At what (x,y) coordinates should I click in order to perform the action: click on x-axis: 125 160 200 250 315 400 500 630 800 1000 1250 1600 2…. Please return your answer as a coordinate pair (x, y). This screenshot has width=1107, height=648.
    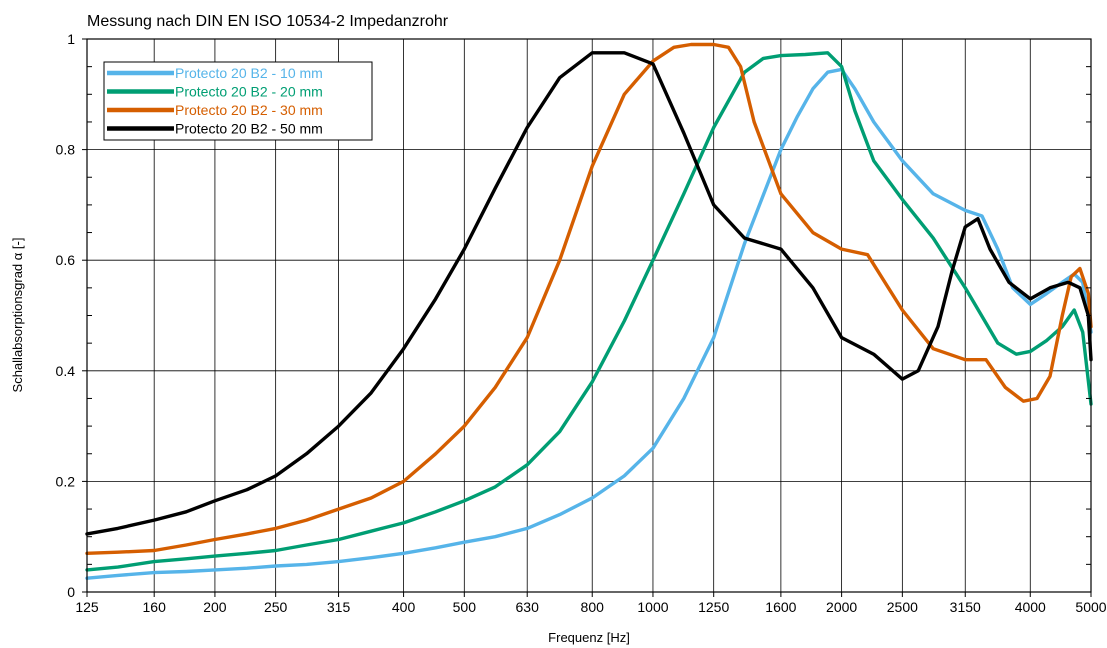
    Looking at the image, I should click on (591, 603).